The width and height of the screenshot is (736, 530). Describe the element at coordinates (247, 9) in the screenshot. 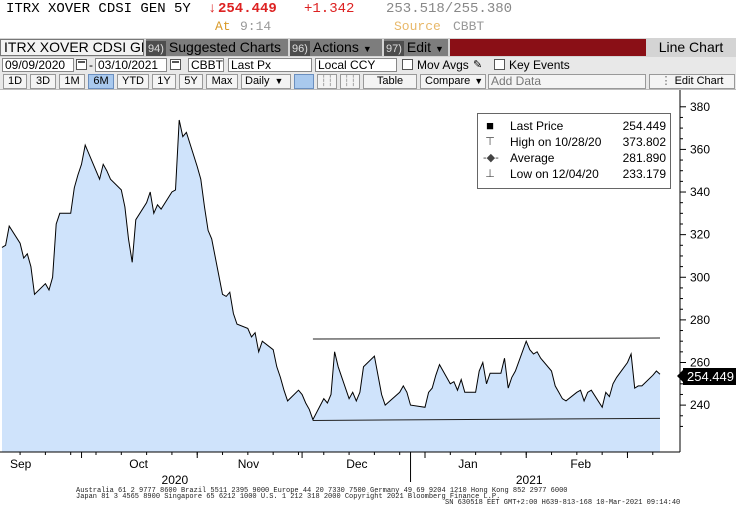

I see `last-price: 254.449` at that location.